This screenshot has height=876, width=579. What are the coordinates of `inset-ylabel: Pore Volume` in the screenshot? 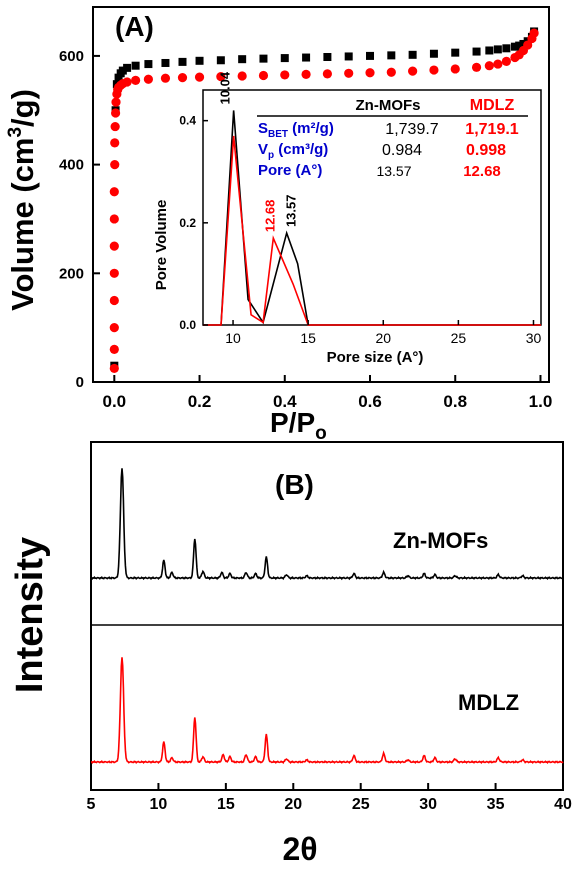 It's located at (161, 245).